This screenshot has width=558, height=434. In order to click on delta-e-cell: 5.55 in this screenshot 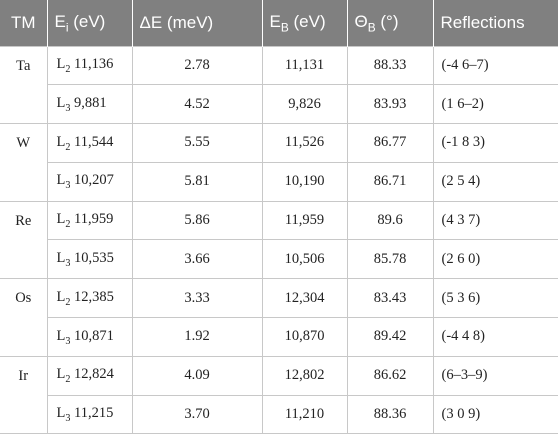, I will do `click(197, 143)`.